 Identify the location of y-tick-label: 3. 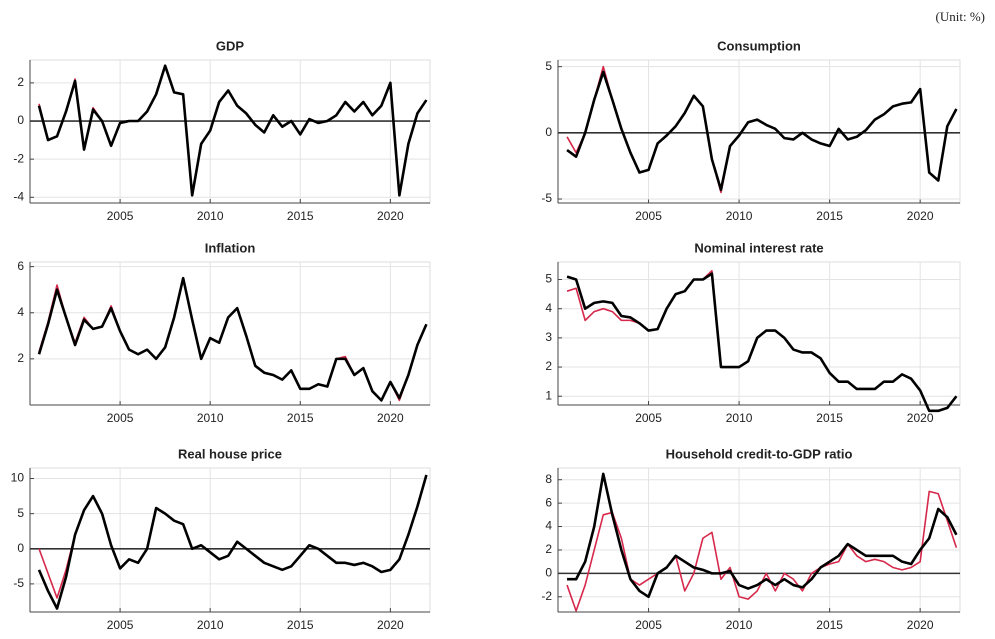
(548, 337).